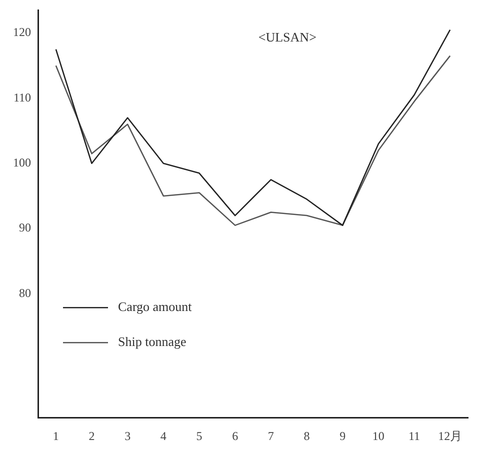  Describe the element at coordinates (127, 435) in the screenshot. I see `x-tick-label: 3` at that location.